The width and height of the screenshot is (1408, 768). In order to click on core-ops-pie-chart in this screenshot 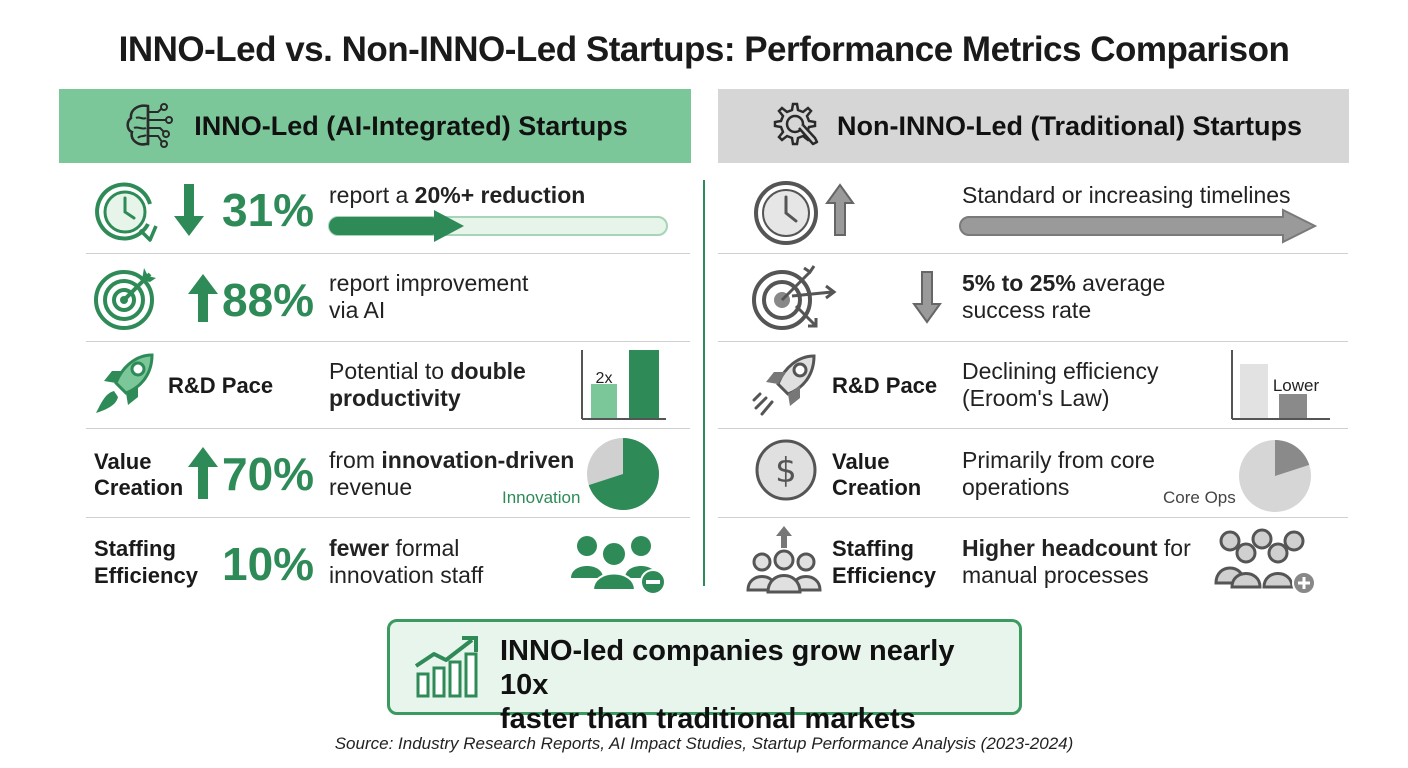, I will do `click(1275, 476)`.